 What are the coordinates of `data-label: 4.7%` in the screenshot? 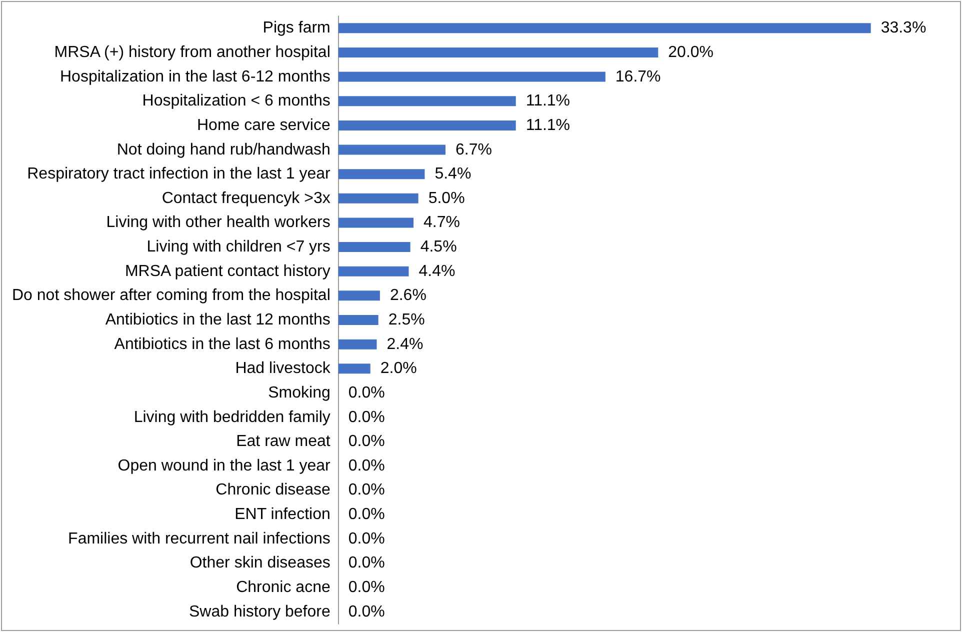 It's located at (442, 223).